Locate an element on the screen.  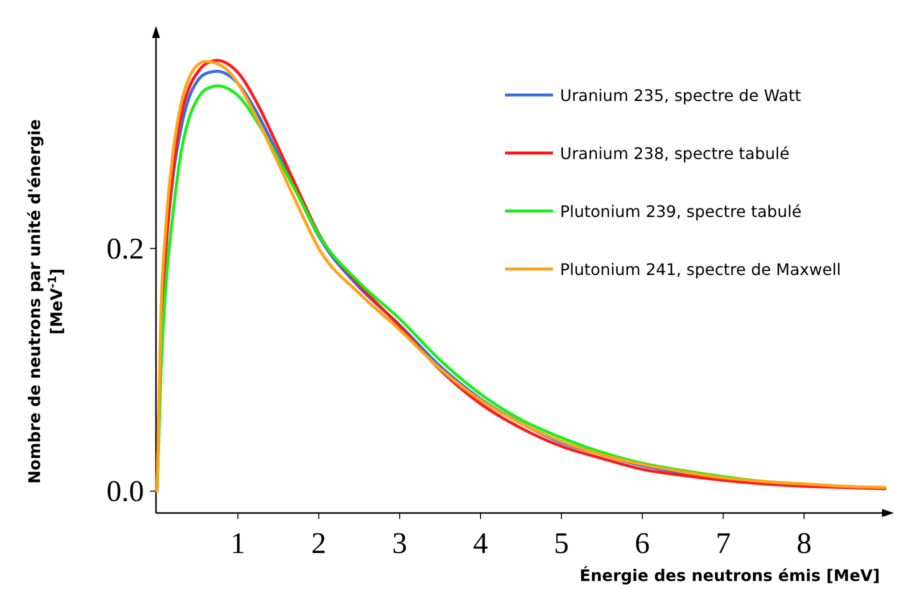
legend-label: Plutonium 241, spectre de Maxwell is located at coordinates (700, 269).